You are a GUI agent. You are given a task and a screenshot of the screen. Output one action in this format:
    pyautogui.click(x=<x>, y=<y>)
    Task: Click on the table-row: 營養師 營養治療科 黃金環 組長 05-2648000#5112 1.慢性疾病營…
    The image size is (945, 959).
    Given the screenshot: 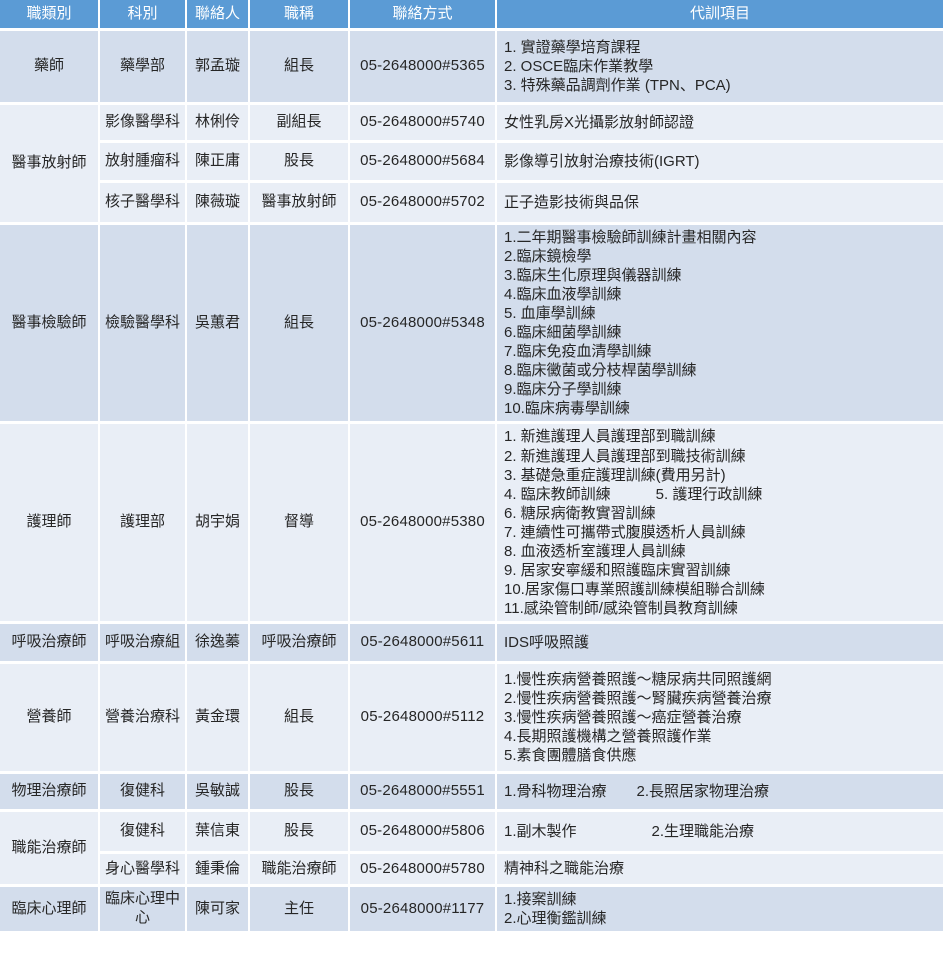 What is the action you would take?
    pyautogui.click(x=472, y=718)
    